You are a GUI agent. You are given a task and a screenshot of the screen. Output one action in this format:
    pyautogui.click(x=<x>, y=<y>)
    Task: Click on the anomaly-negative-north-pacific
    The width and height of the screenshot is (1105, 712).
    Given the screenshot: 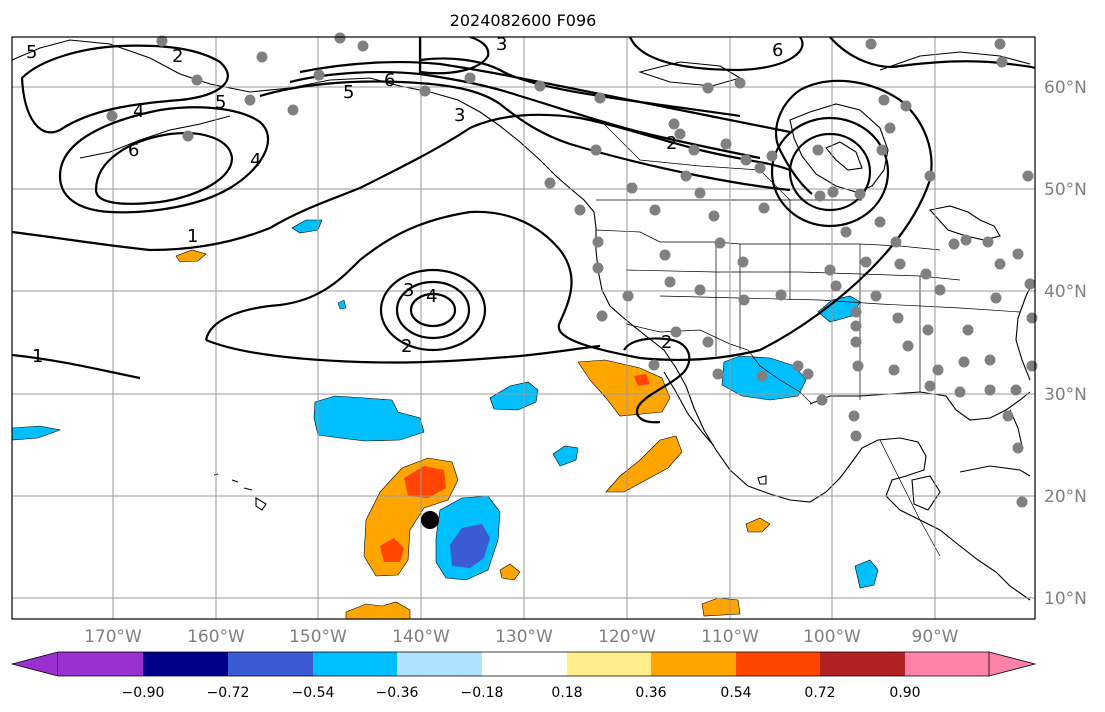 What is the action you would take?
    pyautogui.click(x=307, y=226)
    